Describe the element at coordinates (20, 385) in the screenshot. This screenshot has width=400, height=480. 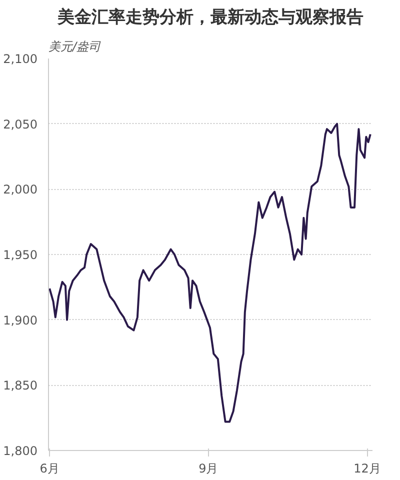
I see `y-tick-label: 1,850` at that location.